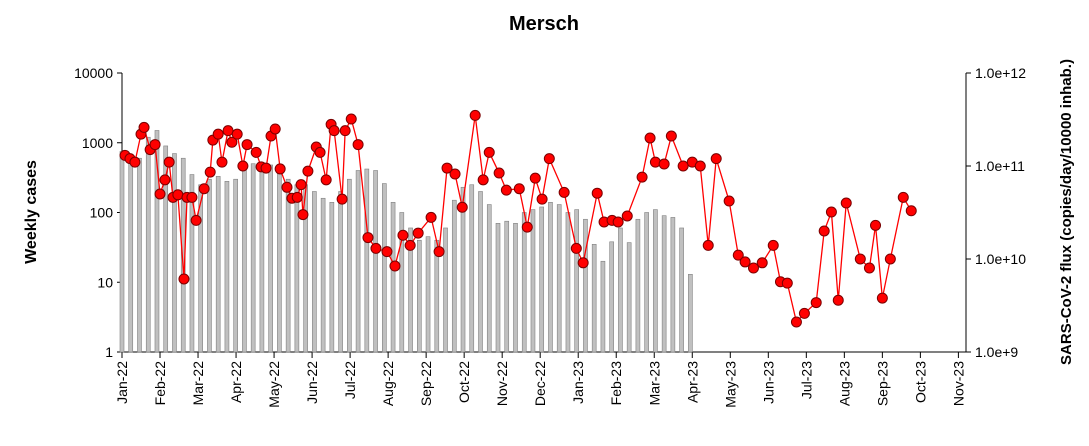 This screenshot has width=1089, height=446. What do you see at coordinates (198, 383) in the screenshot?
I see `x-tick-label: Mar-22` at bounding box center [198, 383].